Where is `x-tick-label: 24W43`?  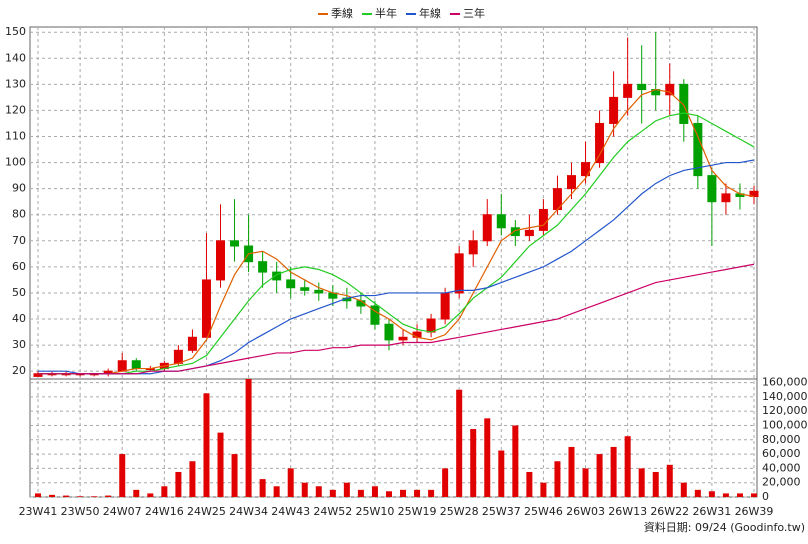
x-tick-label: 24W43 is located at coordinates (290, 511).